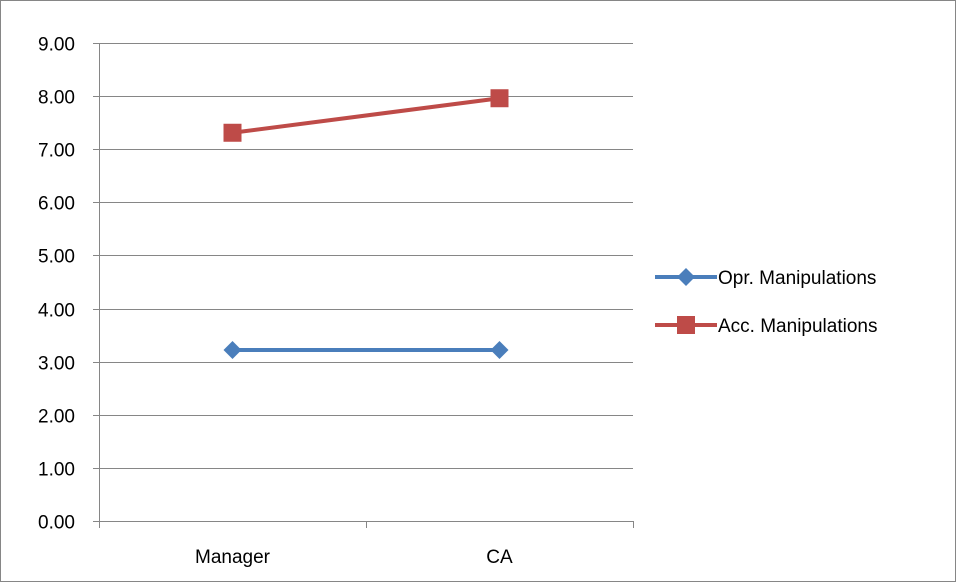 Image resolution: width=956 pixels, height=582 pixels. What do you see at coordinates (56, 98) in the screenshot?
I see `y-tick-label: 8.00` at bounding box center [56, 98].